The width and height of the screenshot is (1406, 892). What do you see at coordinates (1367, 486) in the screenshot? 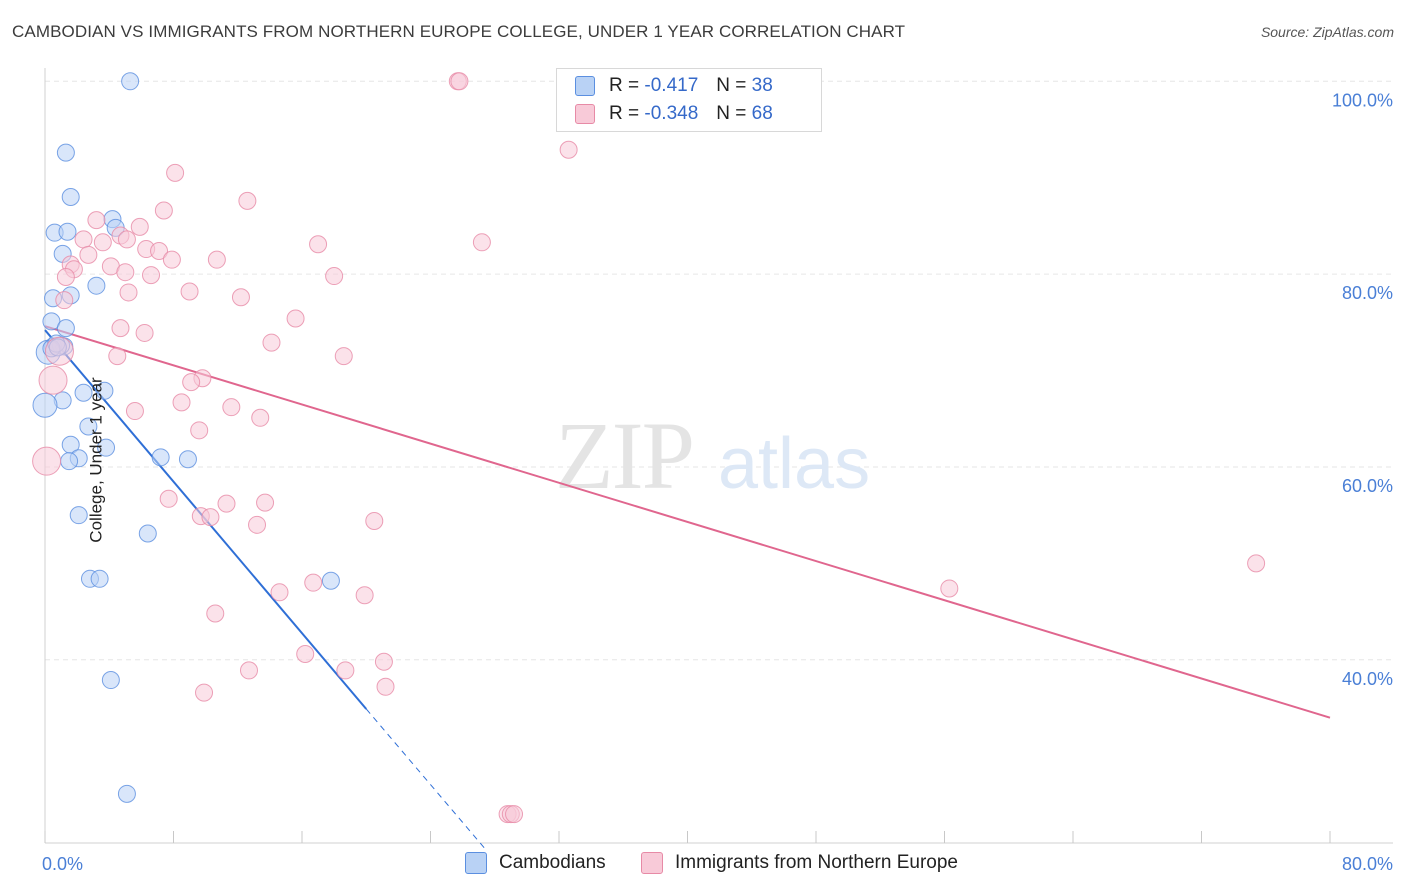
I see `y-tick-label: 60.0%` at bounding box center [1367, 486].